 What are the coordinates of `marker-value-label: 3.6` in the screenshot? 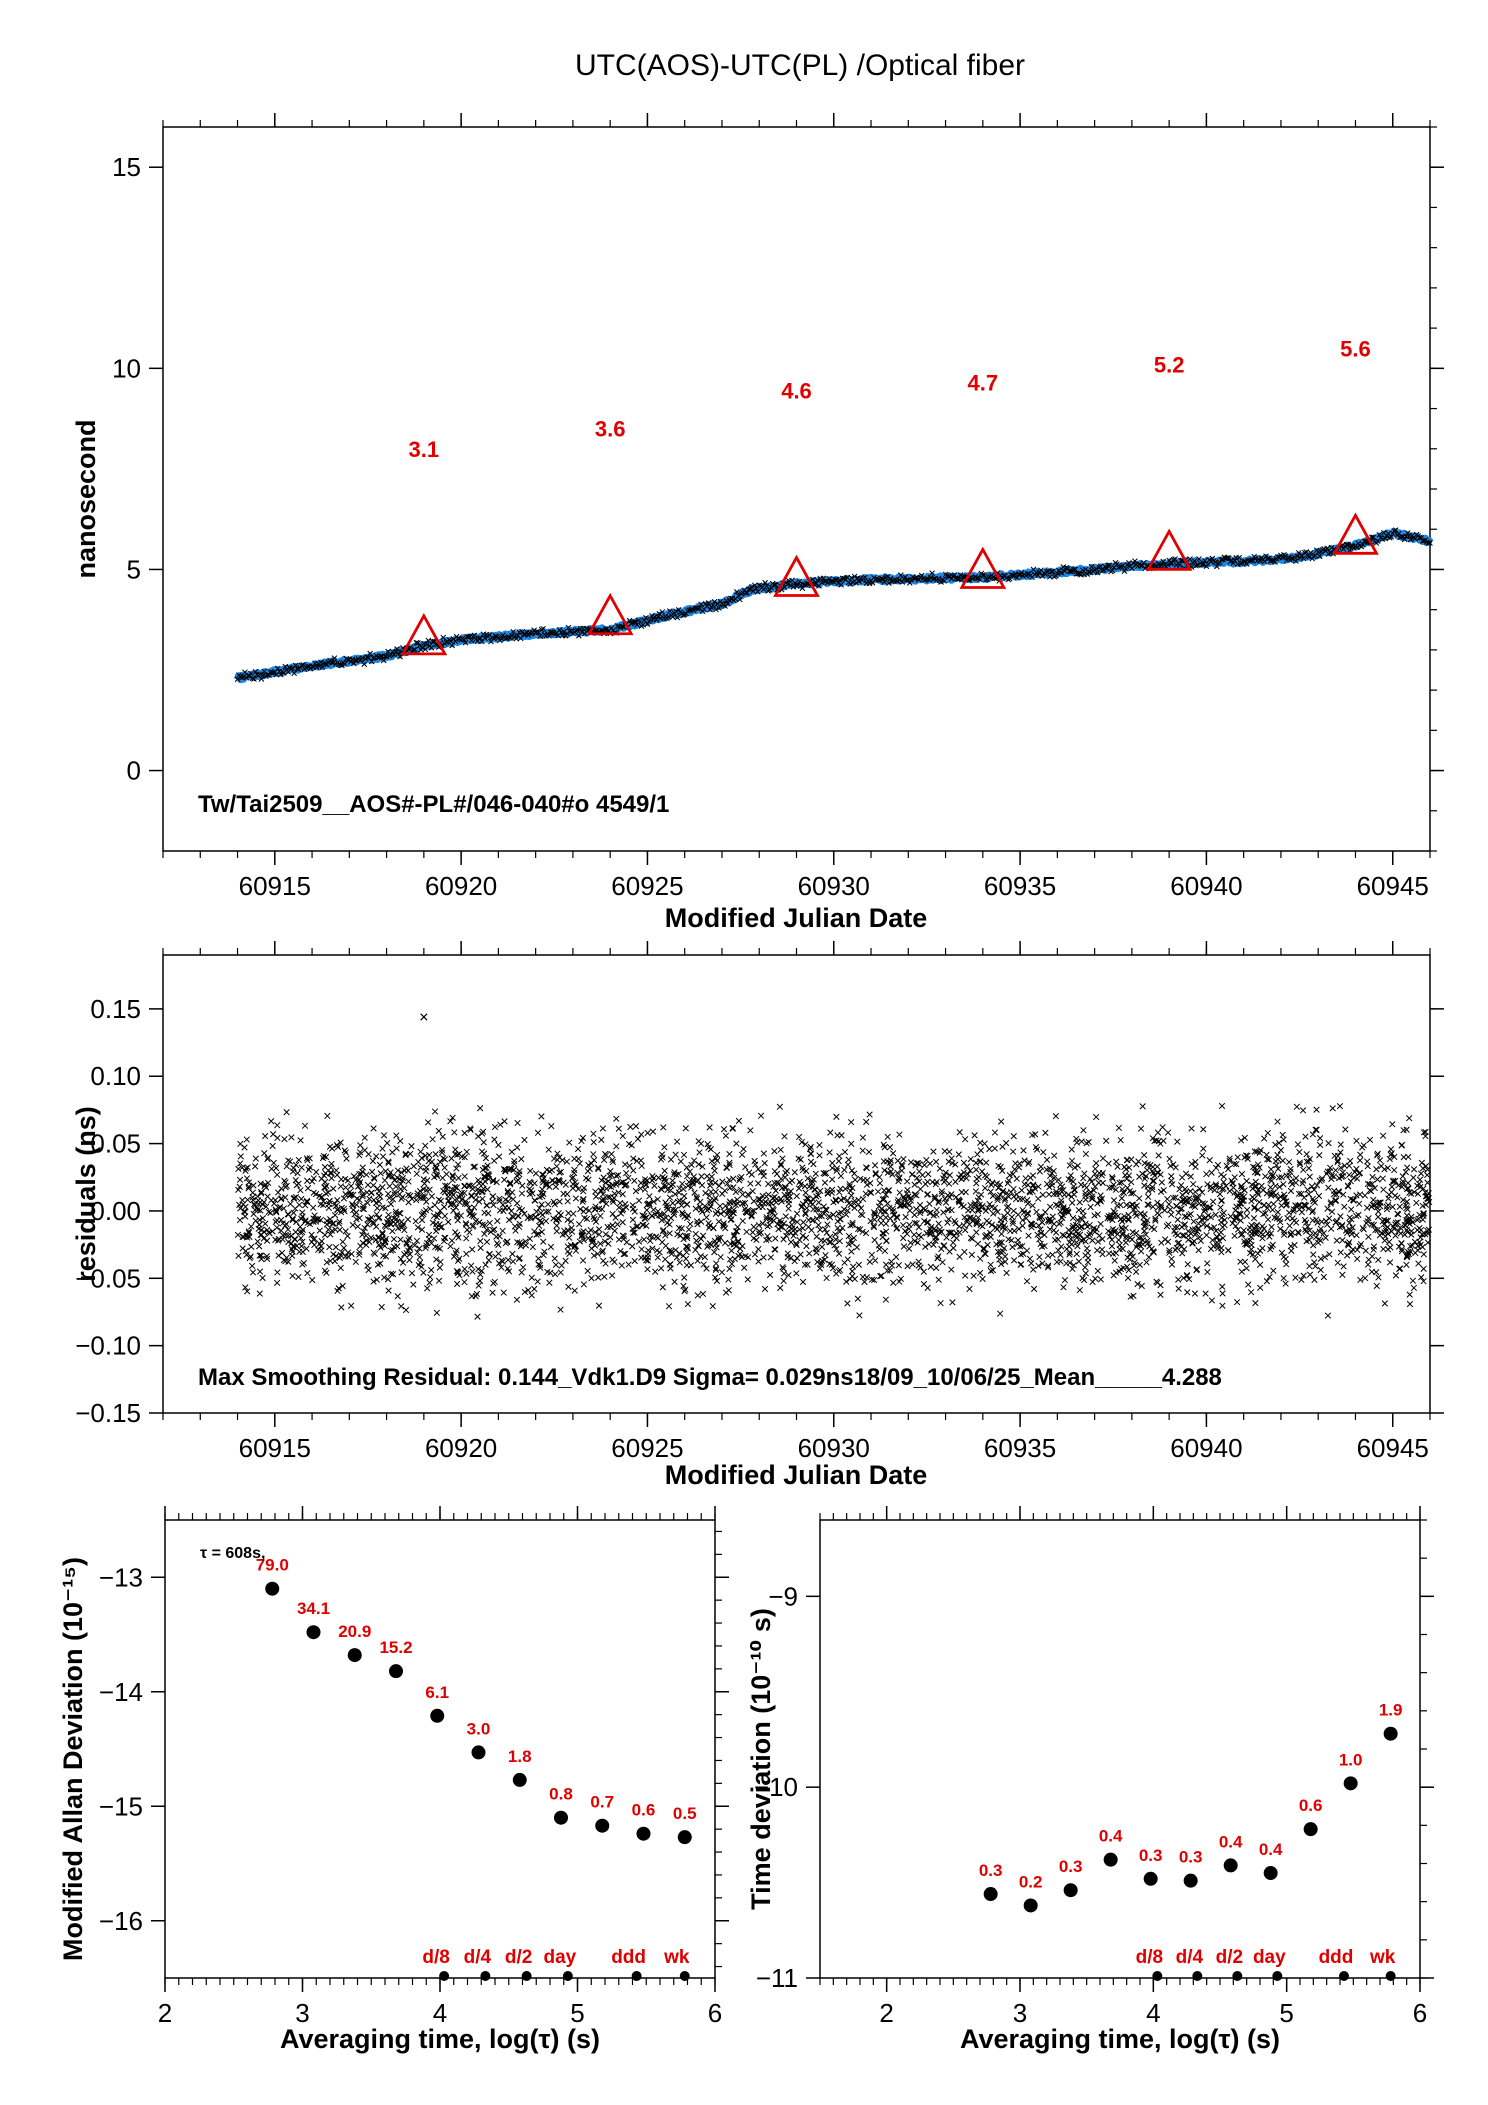 It's located at (610, 429).